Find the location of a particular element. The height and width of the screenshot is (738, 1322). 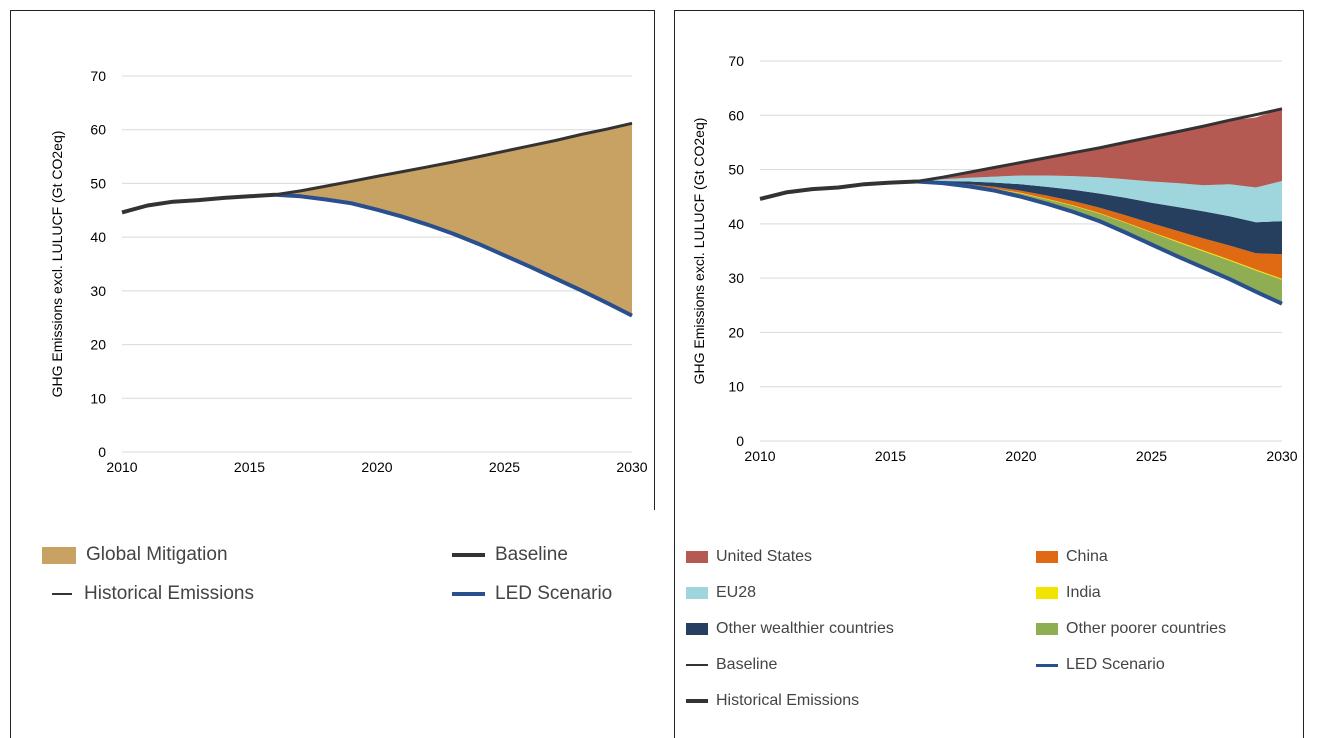

legend-label-other-poorer: Other poorer countries is located at coordinates (1146, 628).